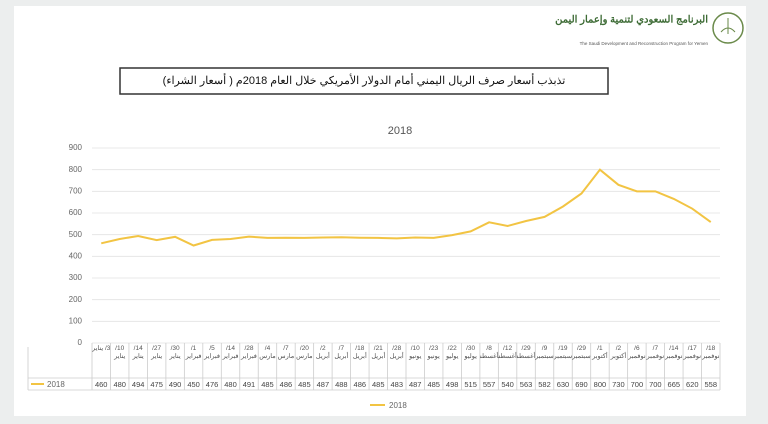 This screenshot has width=768, height=424. I want to click on x-tick-label: 5/ فبراير, so click(212, 352).